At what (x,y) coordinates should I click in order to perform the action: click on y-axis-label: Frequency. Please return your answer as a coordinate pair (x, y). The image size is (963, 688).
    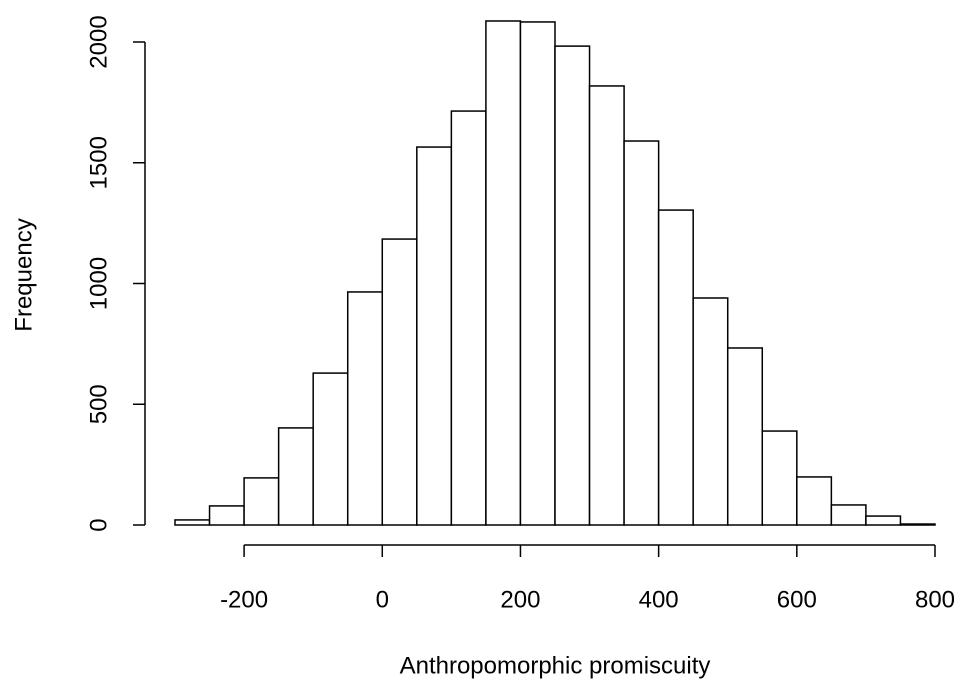
    Looking at the image, I should click on (23, 274).